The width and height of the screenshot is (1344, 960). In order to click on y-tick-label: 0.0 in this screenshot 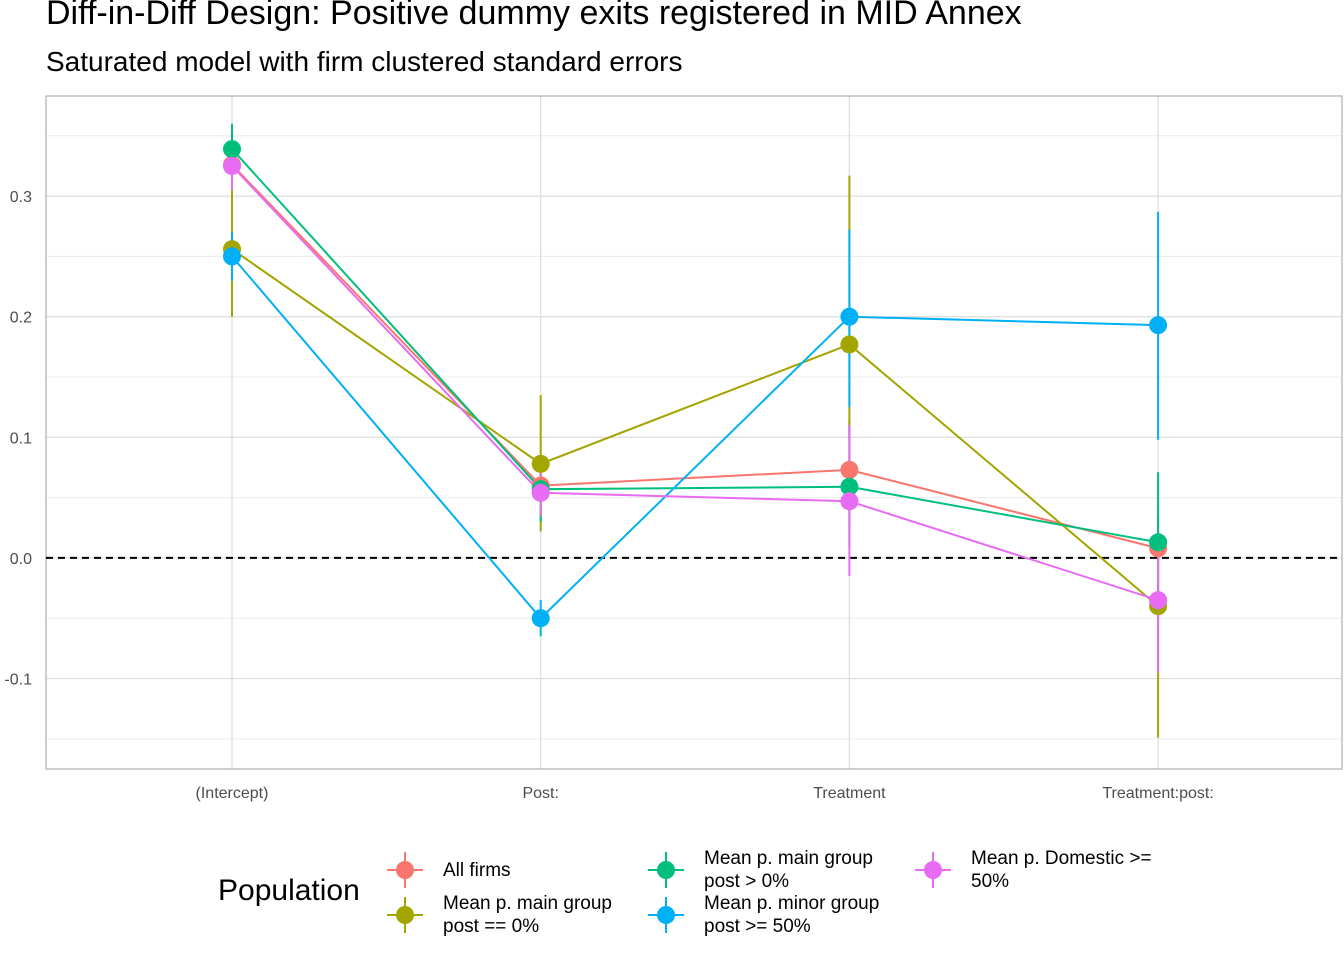, I will do `click(21, 559)`.